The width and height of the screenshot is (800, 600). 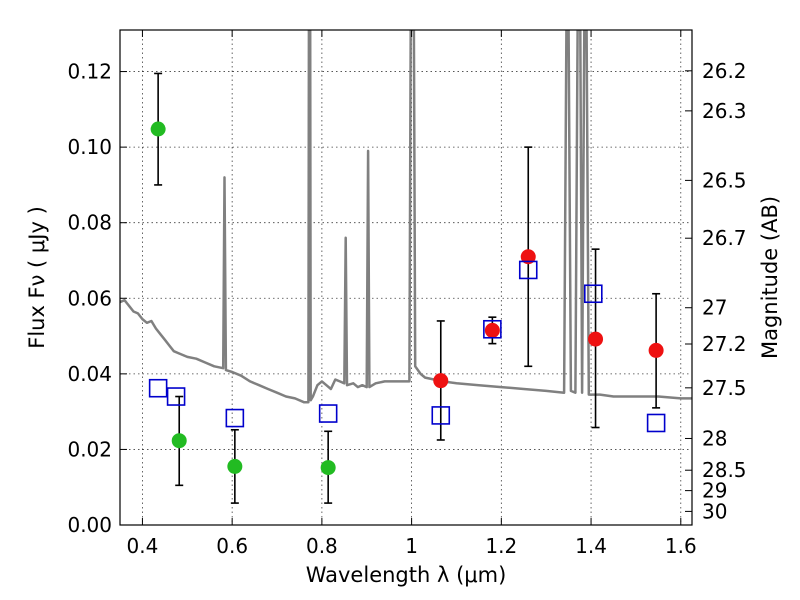 What do you see at coordinates (724, 344) in the screenshot?
I see `mag-tick-label: 27.2` at bounding box center [724, 344].